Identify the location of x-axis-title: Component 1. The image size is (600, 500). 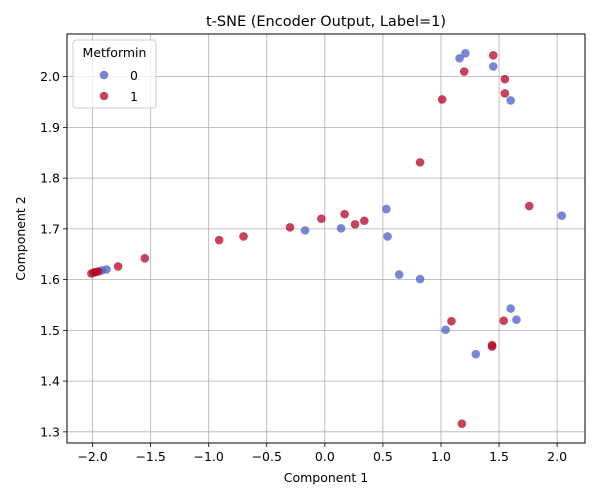
(326, 477).